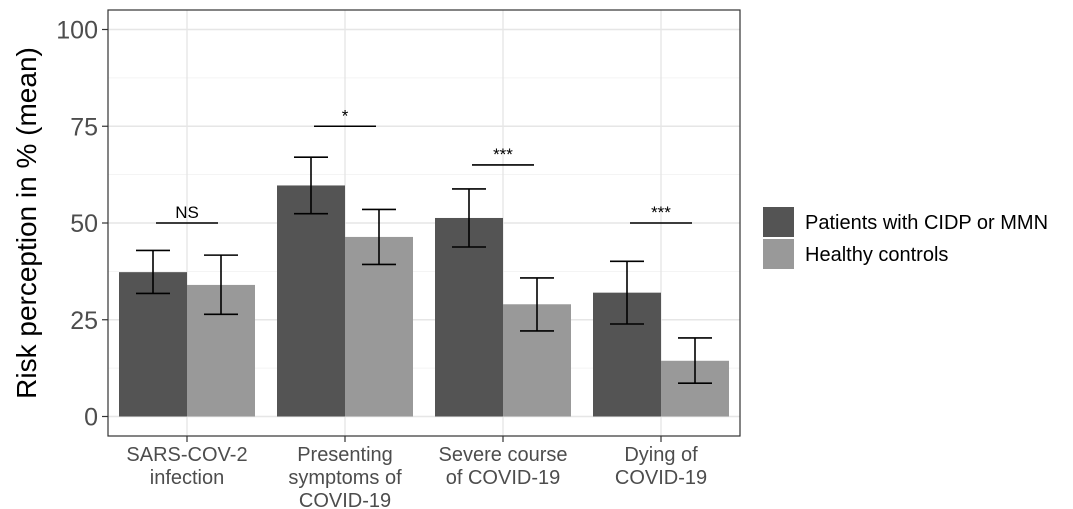 The image size is (1073, 509). Describe the element at coordinates (345, 455) in the screenshot. I see `x-tick-label: Presenting` at that location.